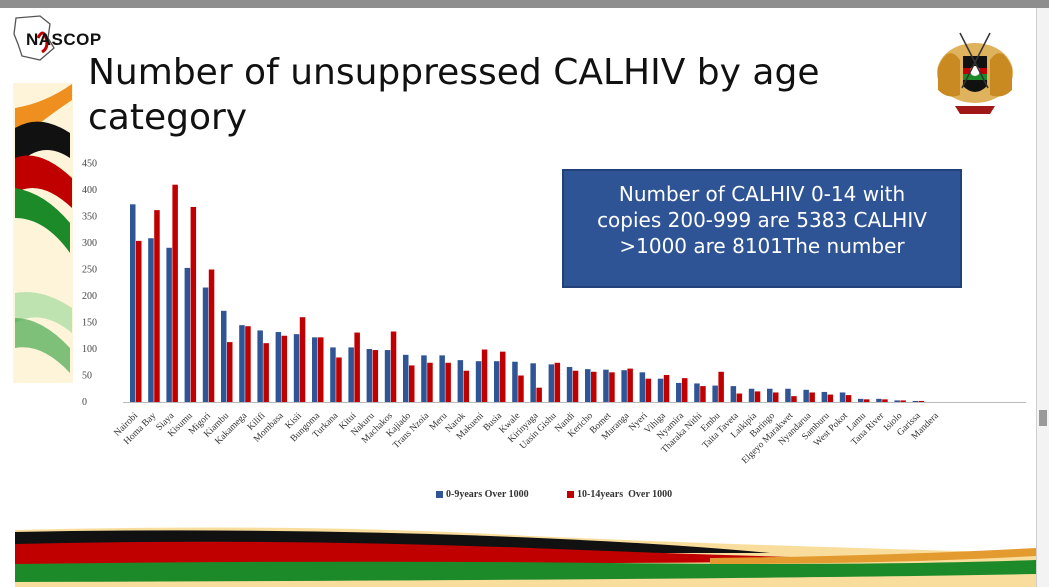 The height and width of the screenshot is (587, 1049). Describe the element at coordinates (487, 494) in the screenshot. I see `legend-label-0-9: 0-9years Over 1000` at that location.